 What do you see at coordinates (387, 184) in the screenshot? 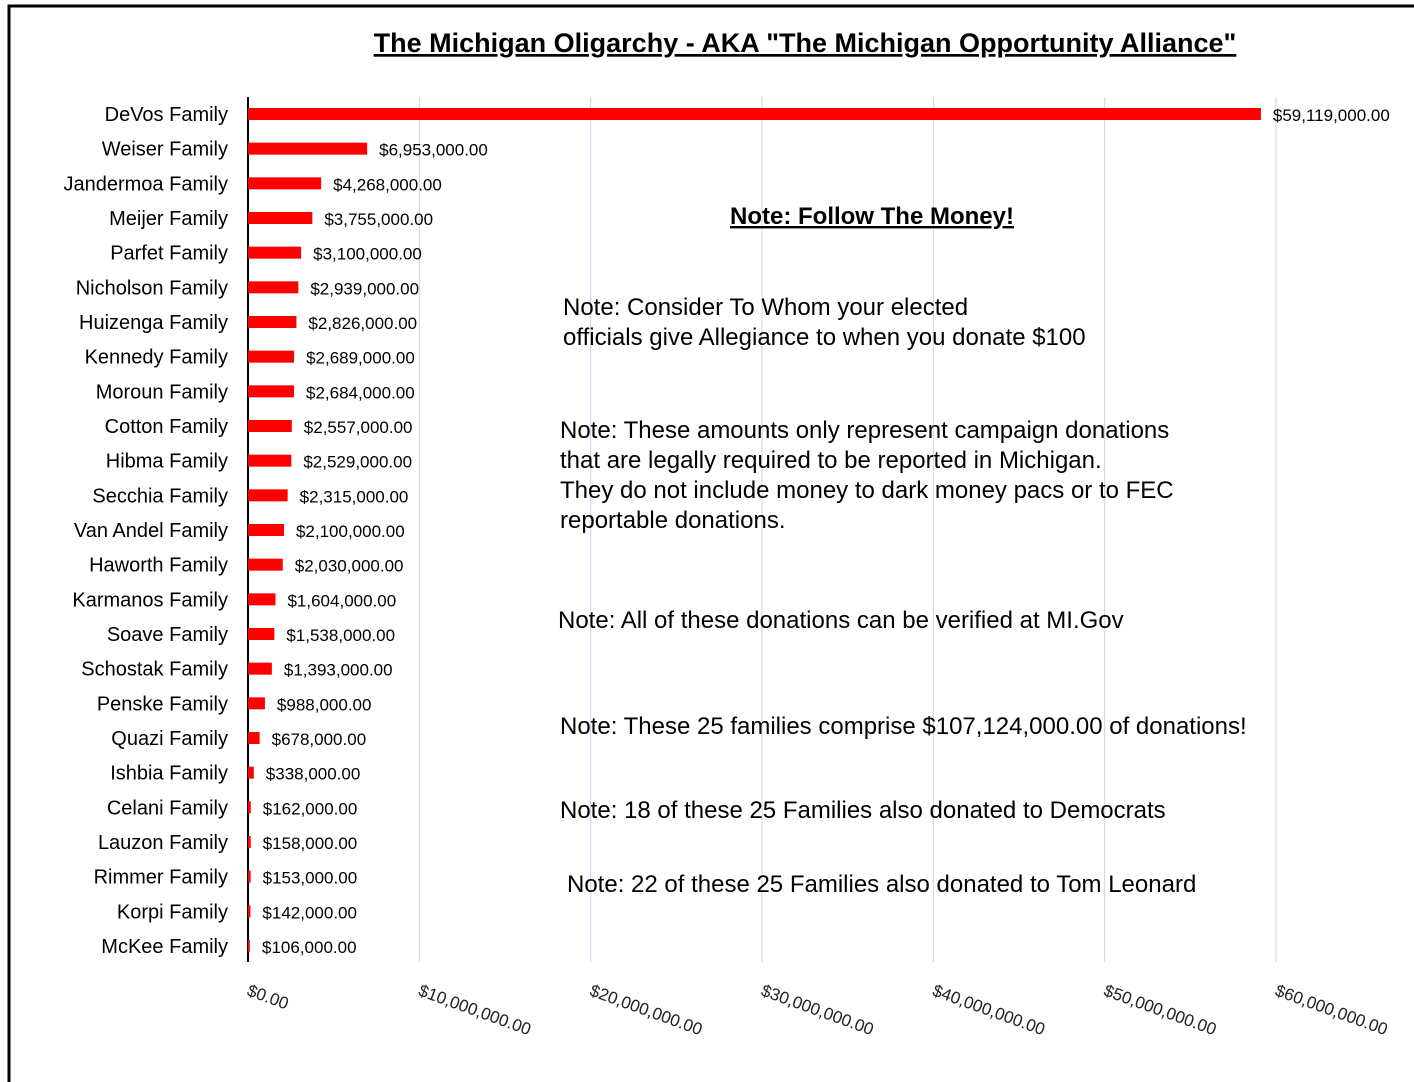
I see `value-label: $4,268,000.00` at bounding box center [387, 184].